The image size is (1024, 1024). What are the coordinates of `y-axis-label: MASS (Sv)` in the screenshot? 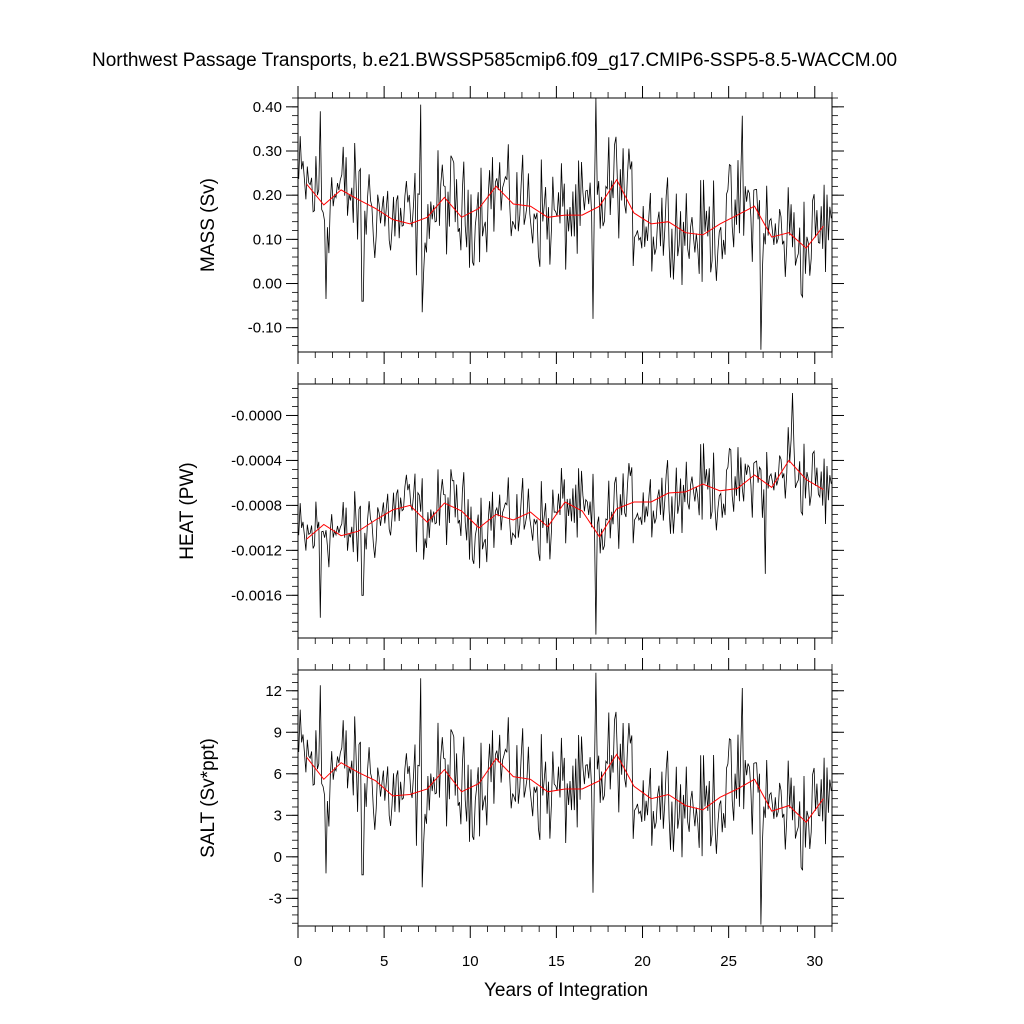 It's located at (208, 225).